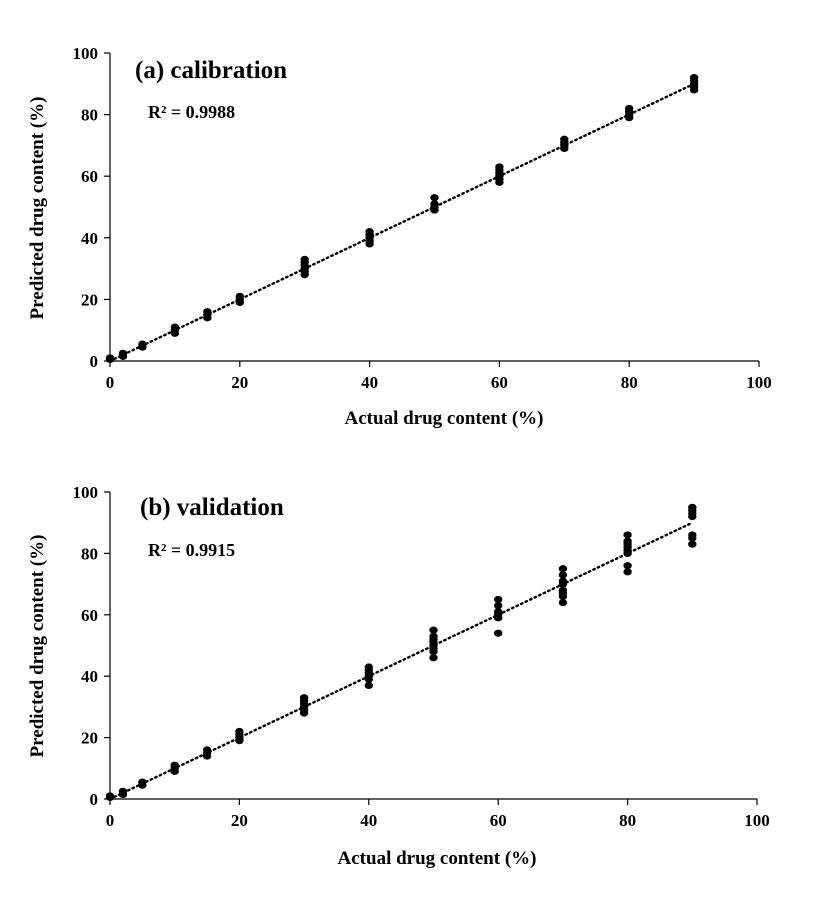  What do you see at coordinates (191, 550) in the screenshot?
I see `r-squared-label: R² = 0.9915` at bounding box center [191, 550].